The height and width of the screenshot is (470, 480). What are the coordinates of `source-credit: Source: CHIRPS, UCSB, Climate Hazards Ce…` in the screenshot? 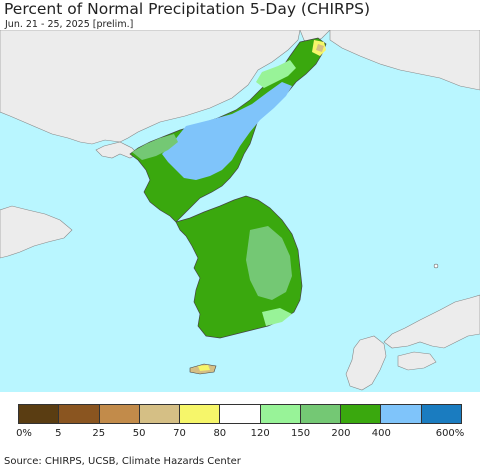 It's located at (122, 461).